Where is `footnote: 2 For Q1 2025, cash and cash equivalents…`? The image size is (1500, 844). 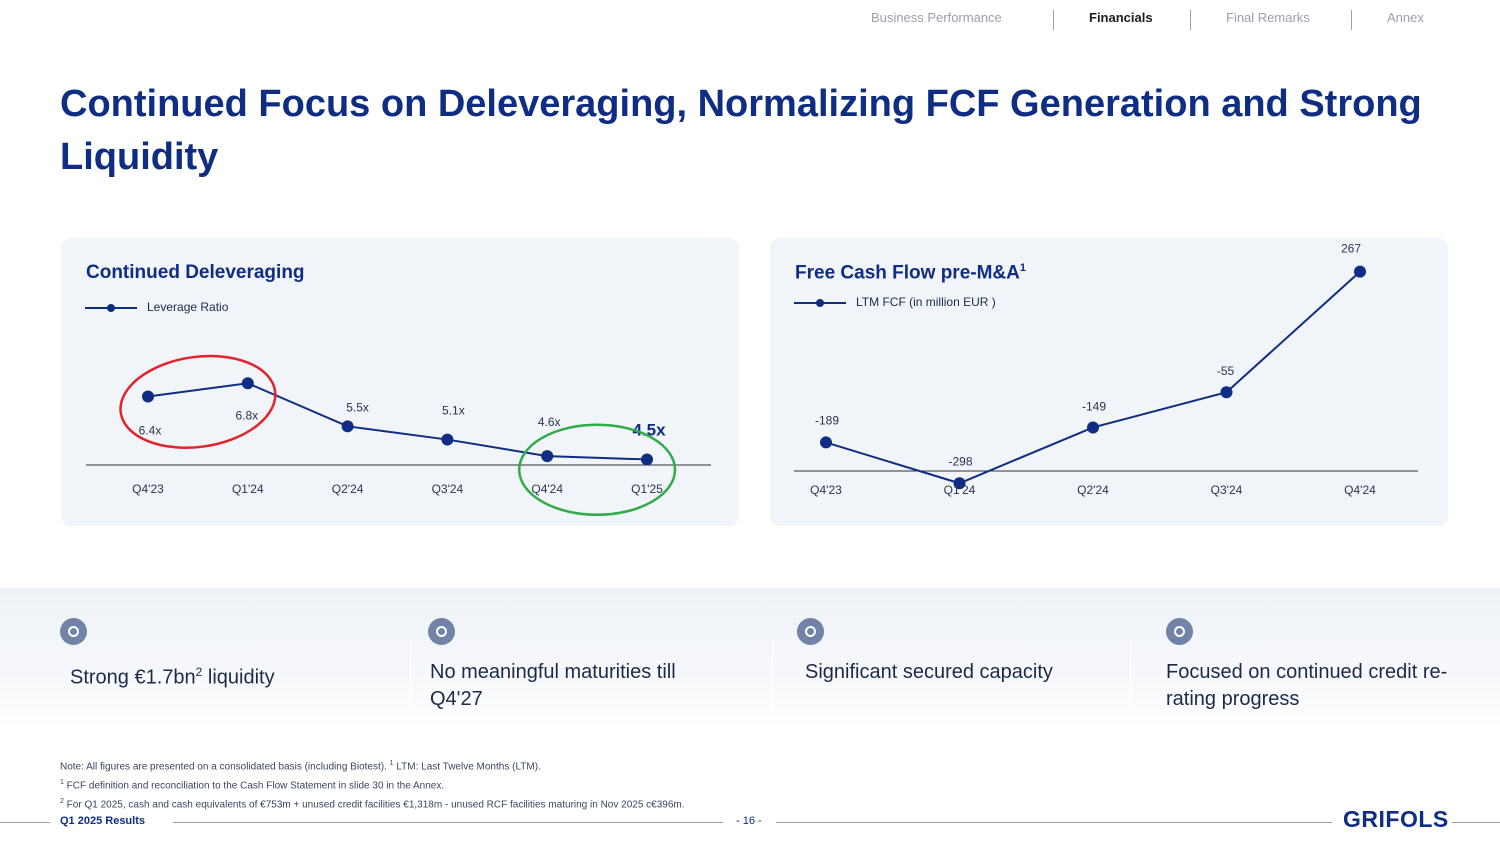
footnote: 2 For Q1 2025, cash and cash equivalents… is located at coordinates (372, 803).